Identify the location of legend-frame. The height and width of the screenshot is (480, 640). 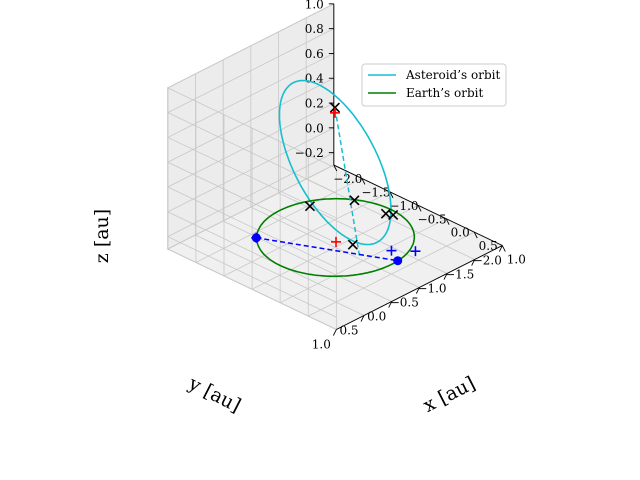
(434, 85).